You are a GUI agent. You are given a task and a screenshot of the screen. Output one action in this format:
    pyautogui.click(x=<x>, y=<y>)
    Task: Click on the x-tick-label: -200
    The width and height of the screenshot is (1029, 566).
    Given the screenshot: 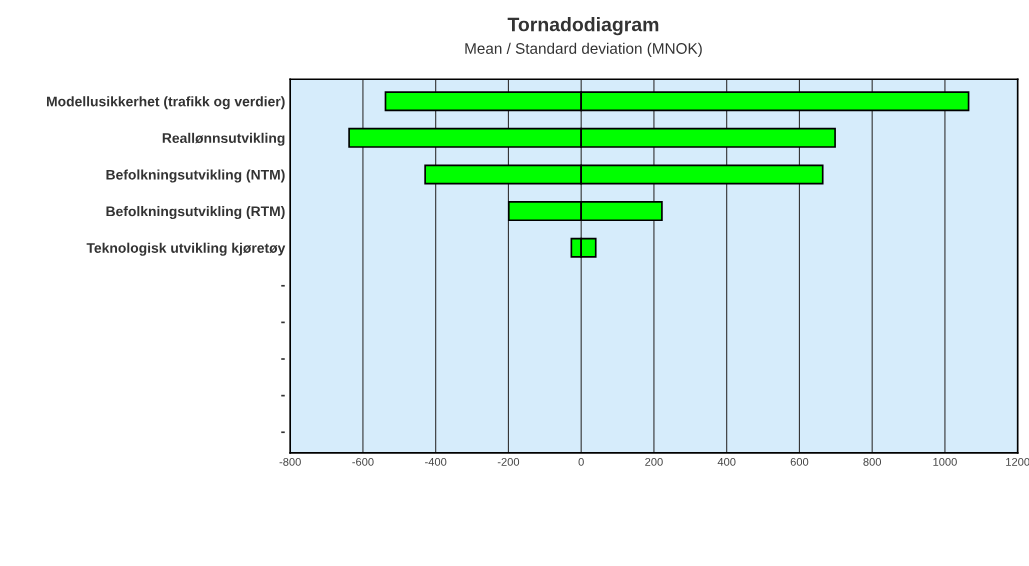 What is the action you would take?
    pyautogui.click(x=508, y=461)
    